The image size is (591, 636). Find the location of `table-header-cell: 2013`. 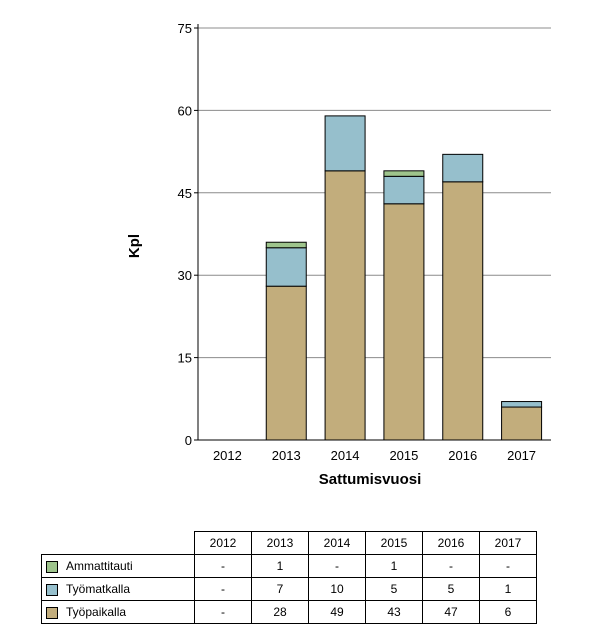

table-header-cell: 2013 is located at coordinates (280, 543).